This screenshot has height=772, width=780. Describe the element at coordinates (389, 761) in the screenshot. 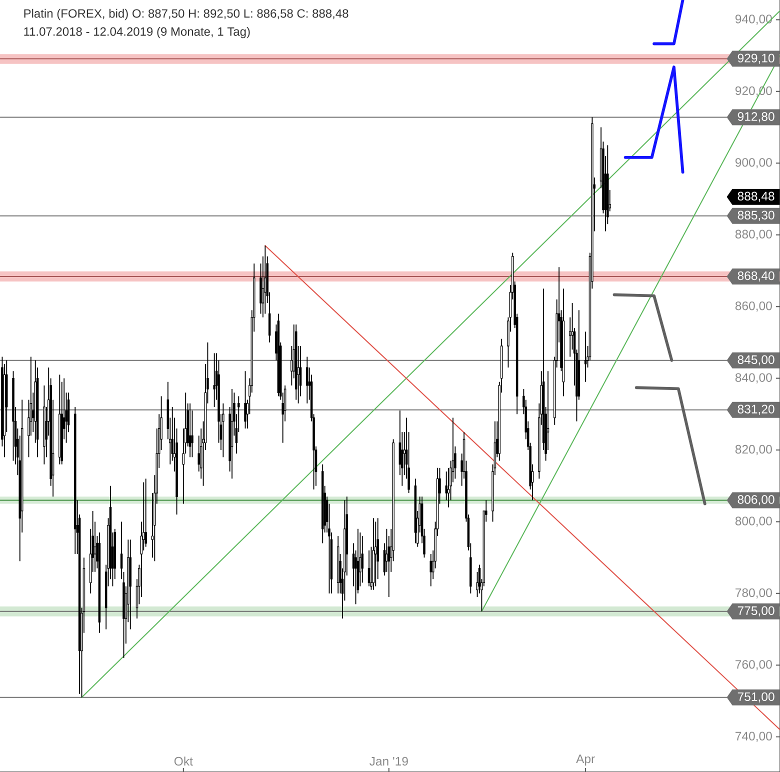

I see `x-tick-label: Jan '19` at that location.